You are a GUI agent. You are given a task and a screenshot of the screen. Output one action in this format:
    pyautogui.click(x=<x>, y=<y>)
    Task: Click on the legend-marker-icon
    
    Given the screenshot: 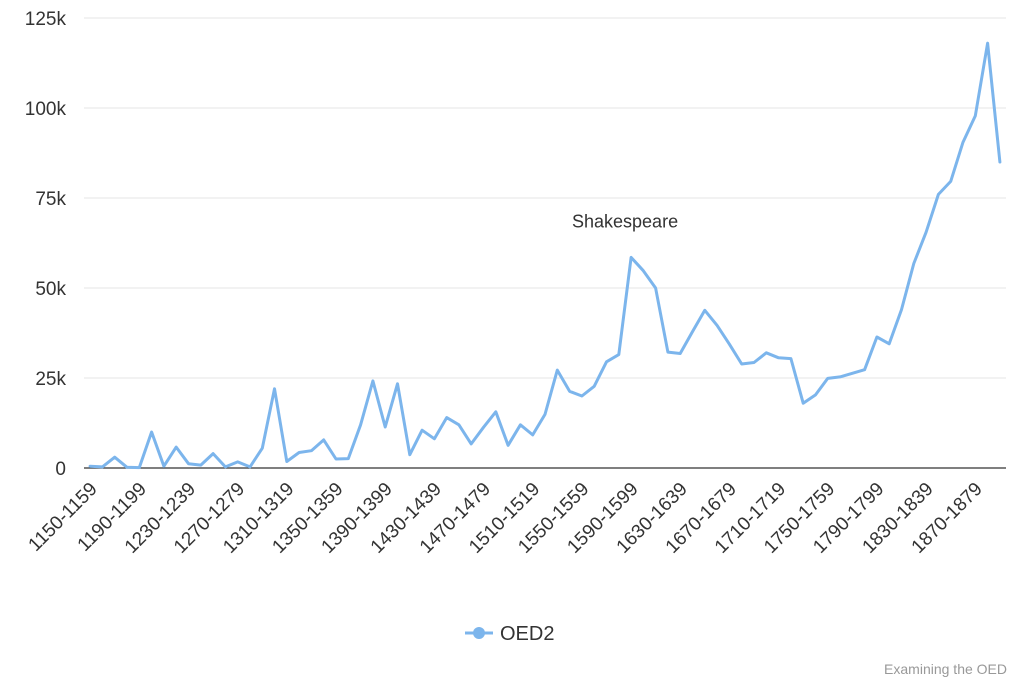 What is the action you would take?
    pyautogui.click(x=479, y=633)
    